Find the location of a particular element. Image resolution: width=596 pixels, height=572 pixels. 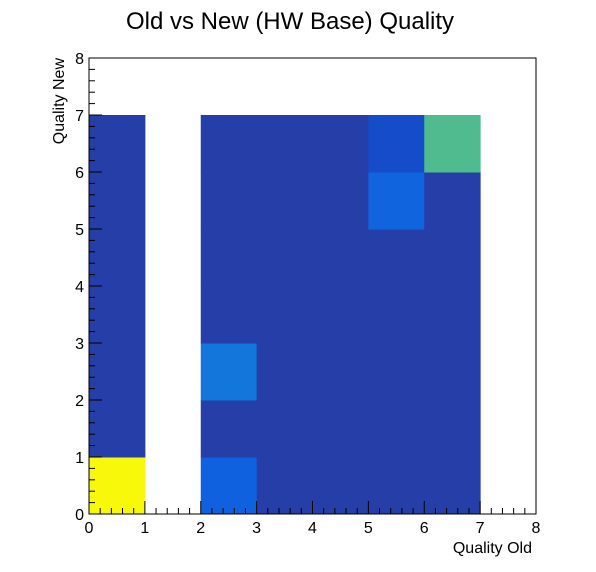

heatmap-cell-x4-y1 is located at coordinates (340, 429).